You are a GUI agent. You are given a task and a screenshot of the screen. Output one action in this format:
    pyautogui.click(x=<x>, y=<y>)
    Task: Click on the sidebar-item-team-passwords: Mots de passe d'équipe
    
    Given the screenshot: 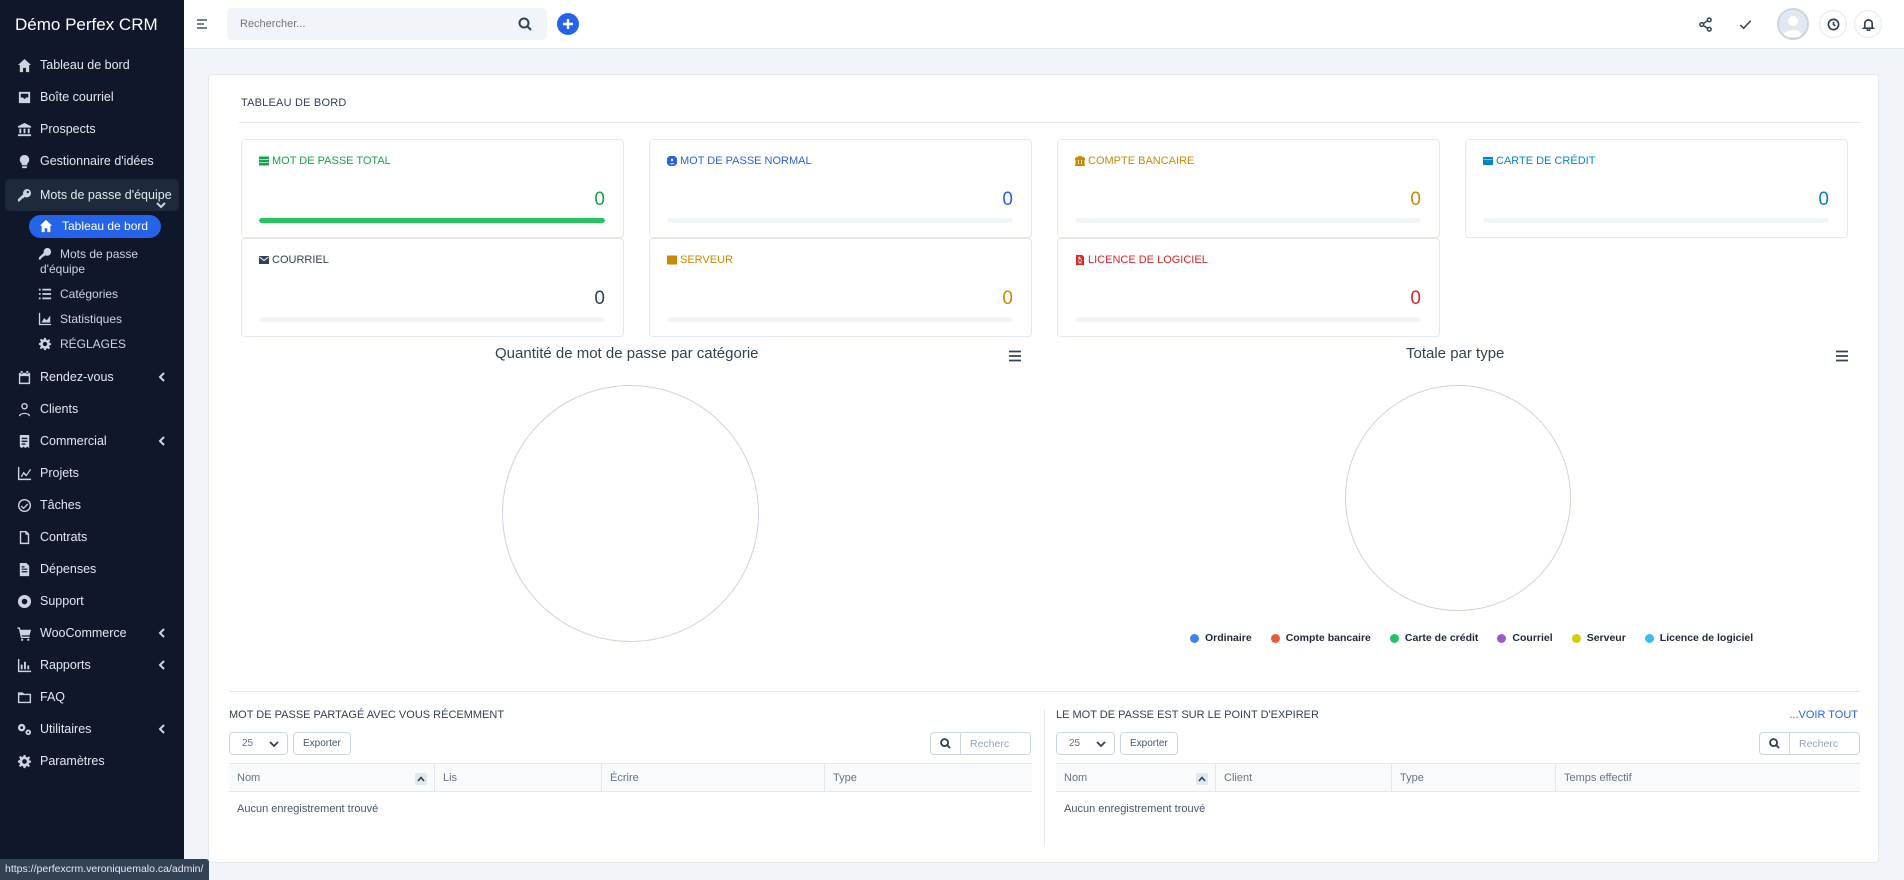 What is the action you would take?
    pyautogui.click(x=92, y=195)
    